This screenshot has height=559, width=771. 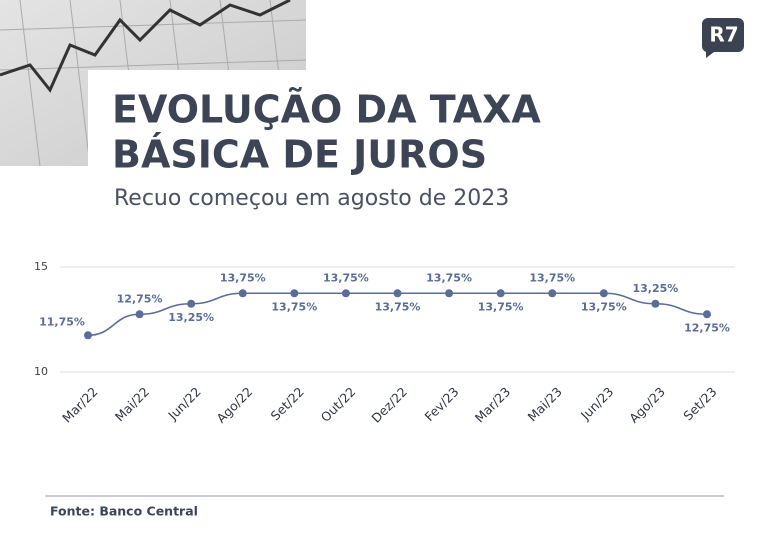 What do you see at coordinates (442, 404) in the screenshot?
I see `x-tick-label: Fev/23` at bounding box center [442, 404].